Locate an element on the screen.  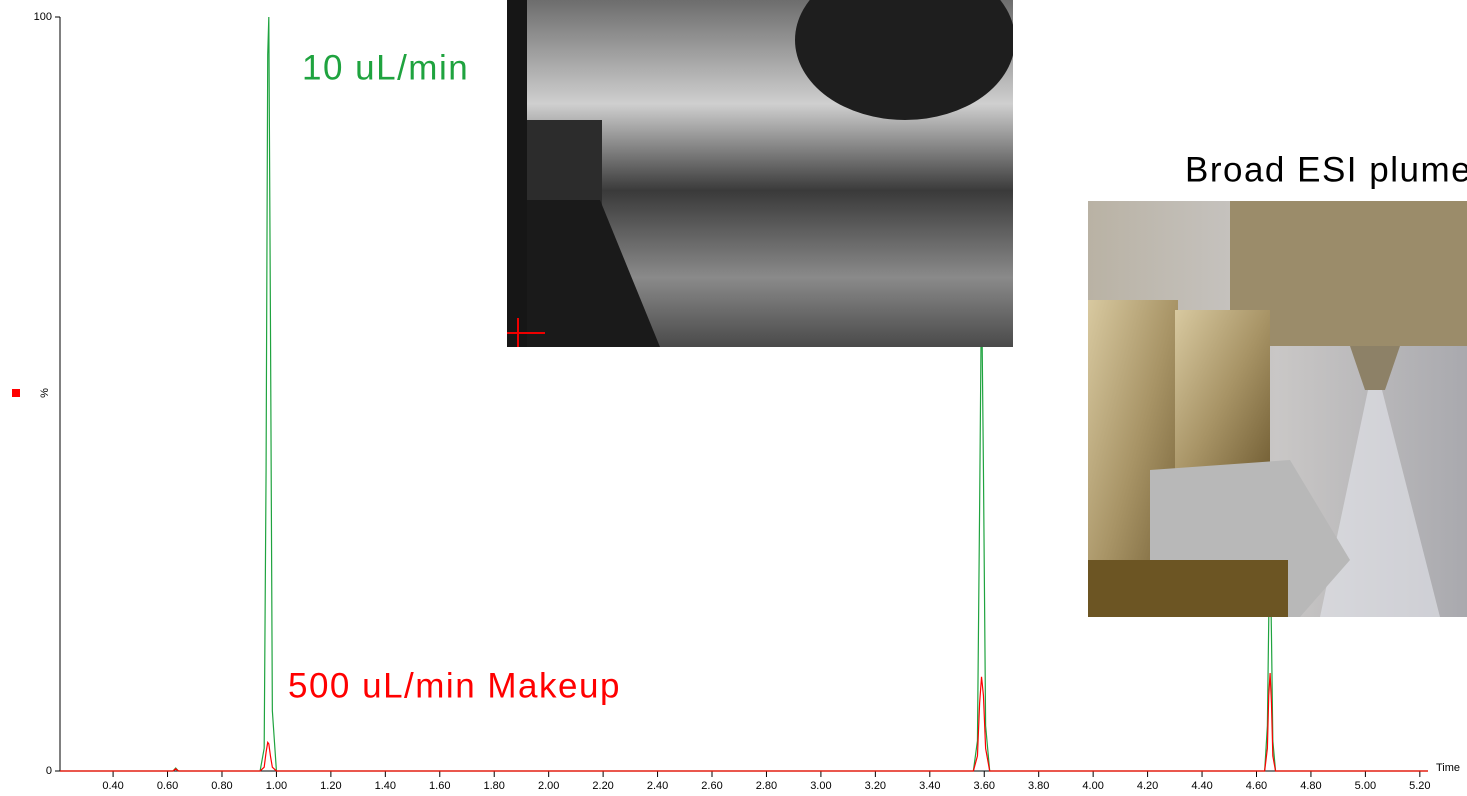
x-axis-label: Time is located at coordinates (1448, 768).